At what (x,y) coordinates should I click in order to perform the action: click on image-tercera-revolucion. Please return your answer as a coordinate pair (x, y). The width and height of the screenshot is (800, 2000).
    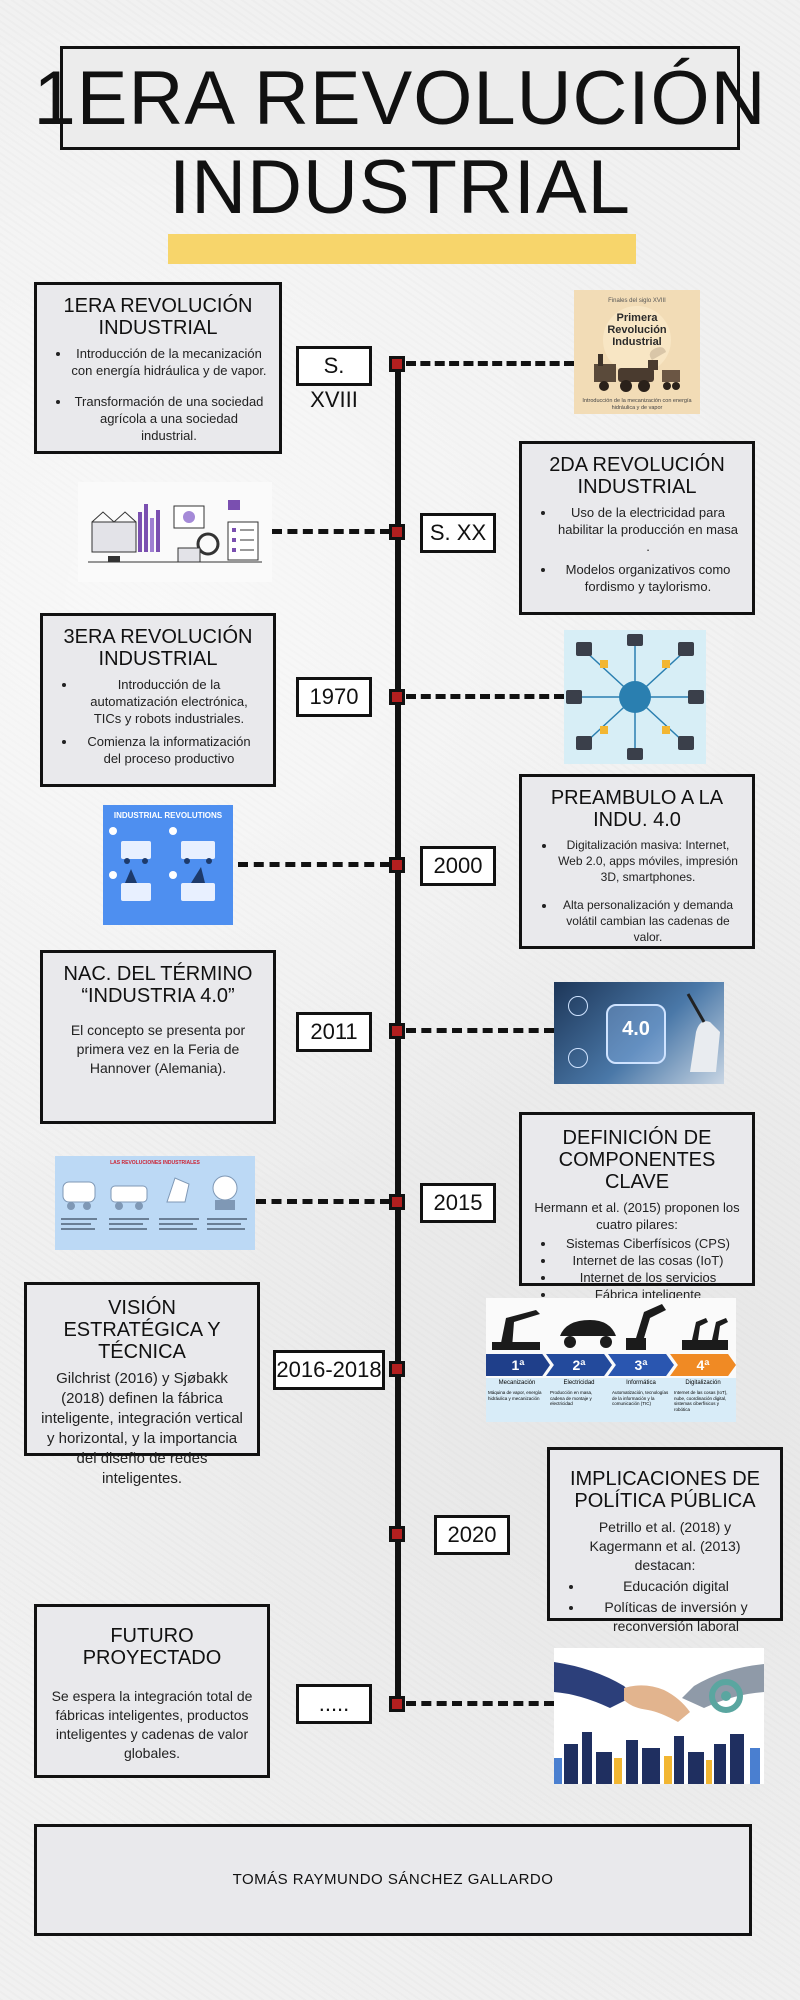
    Looking at the image, I should click on (635, 697).